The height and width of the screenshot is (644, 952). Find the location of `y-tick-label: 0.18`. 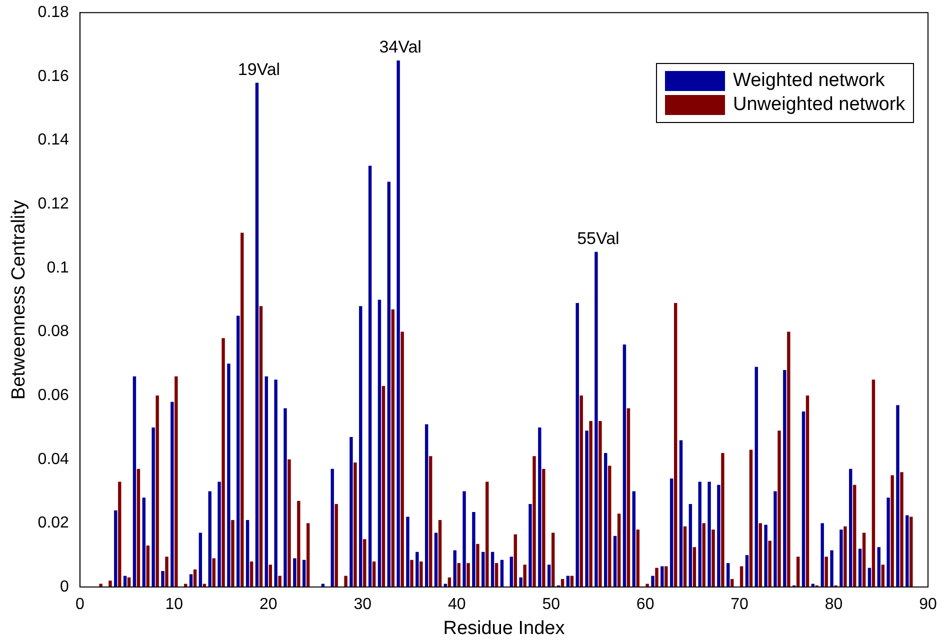

y-tick-label: 0.18 is located at coordinates (54, 13).